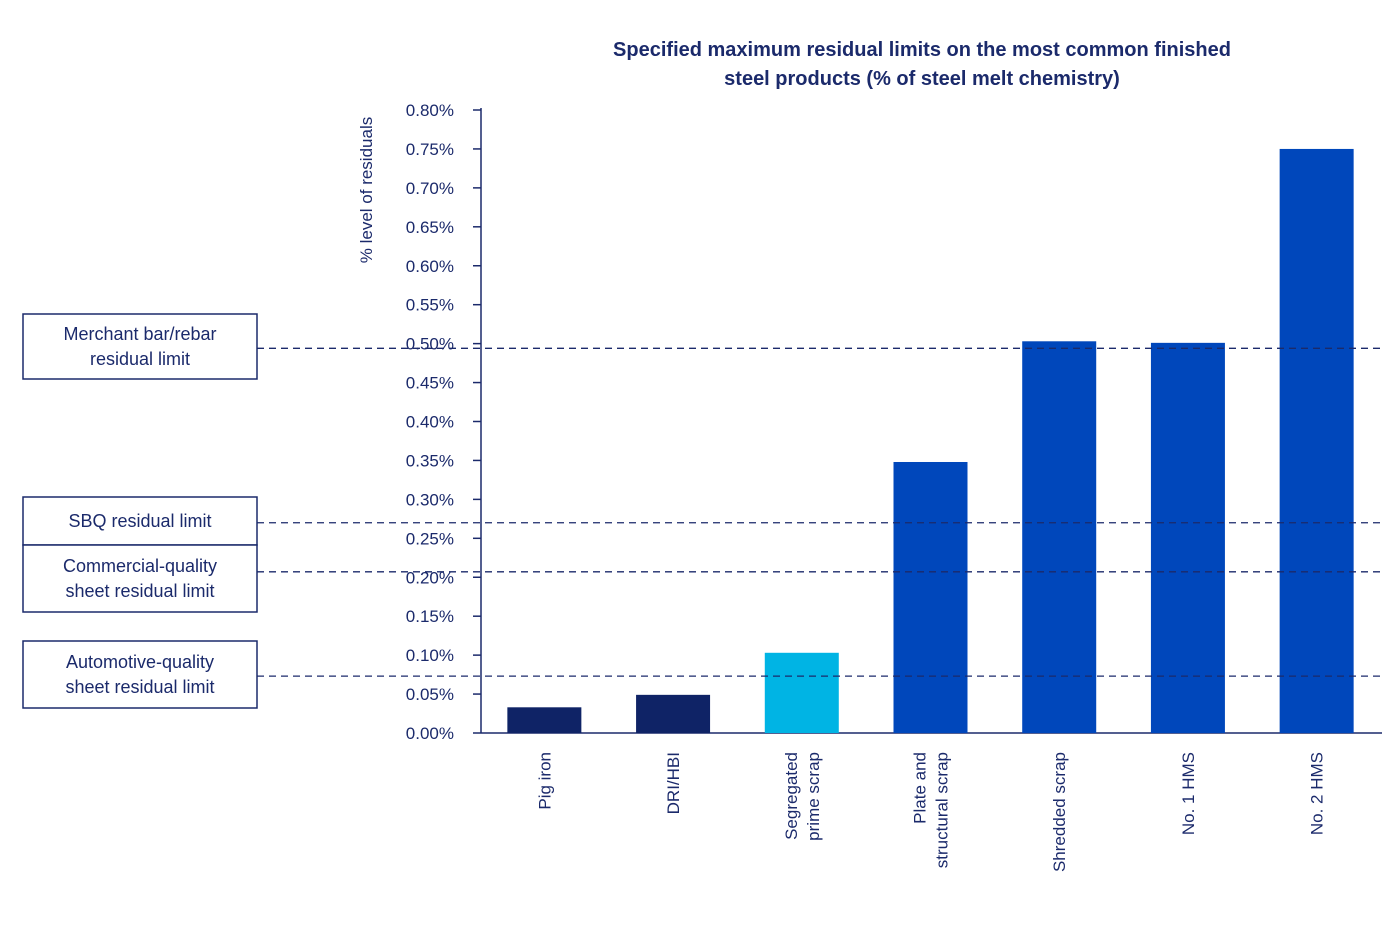  Describe the element at coordinates (430, 733) in the screenshot. I see `y-tick-label: 0.00%` at that location.